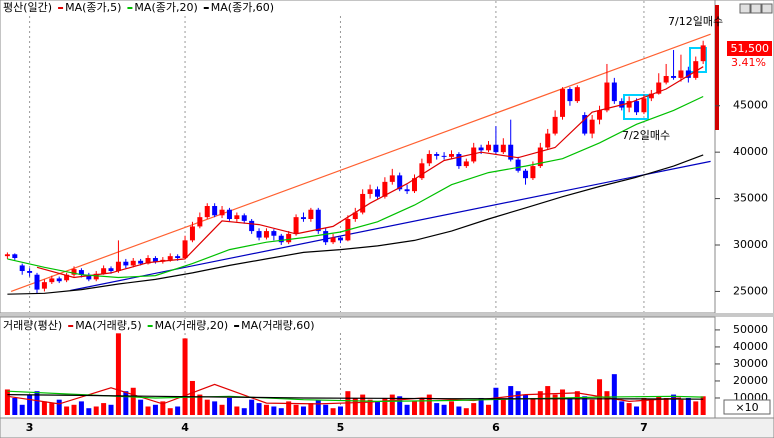 Image resolution: width=774 pixels, height=438 pixels. I want to click on volume-unit: ×10, so click(746, 407).